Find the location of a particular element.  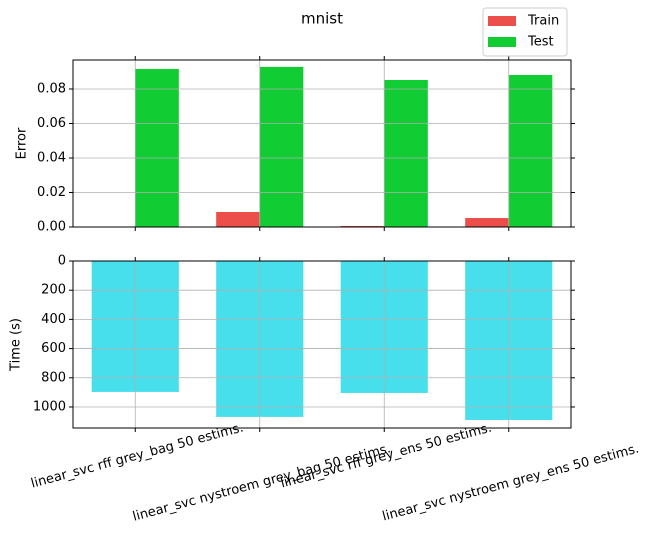

y-tick-label: 600 is located at coordinates (53, 348).